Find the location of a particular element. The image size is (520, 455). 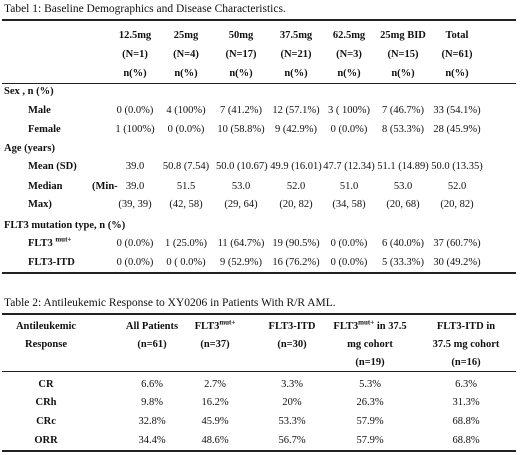

table-cell: 5 (33.3%) is located at coordinates (403, 262).